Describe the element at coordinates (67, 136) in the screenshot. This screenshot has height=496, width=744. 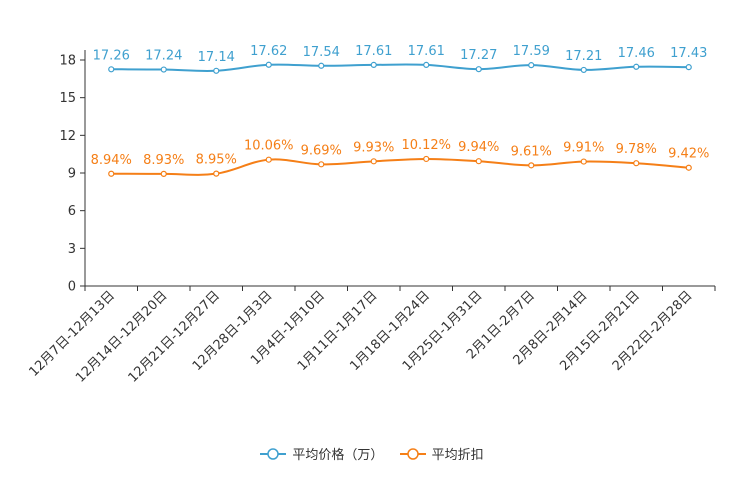
I see `y-tick-label: 12` at that location.